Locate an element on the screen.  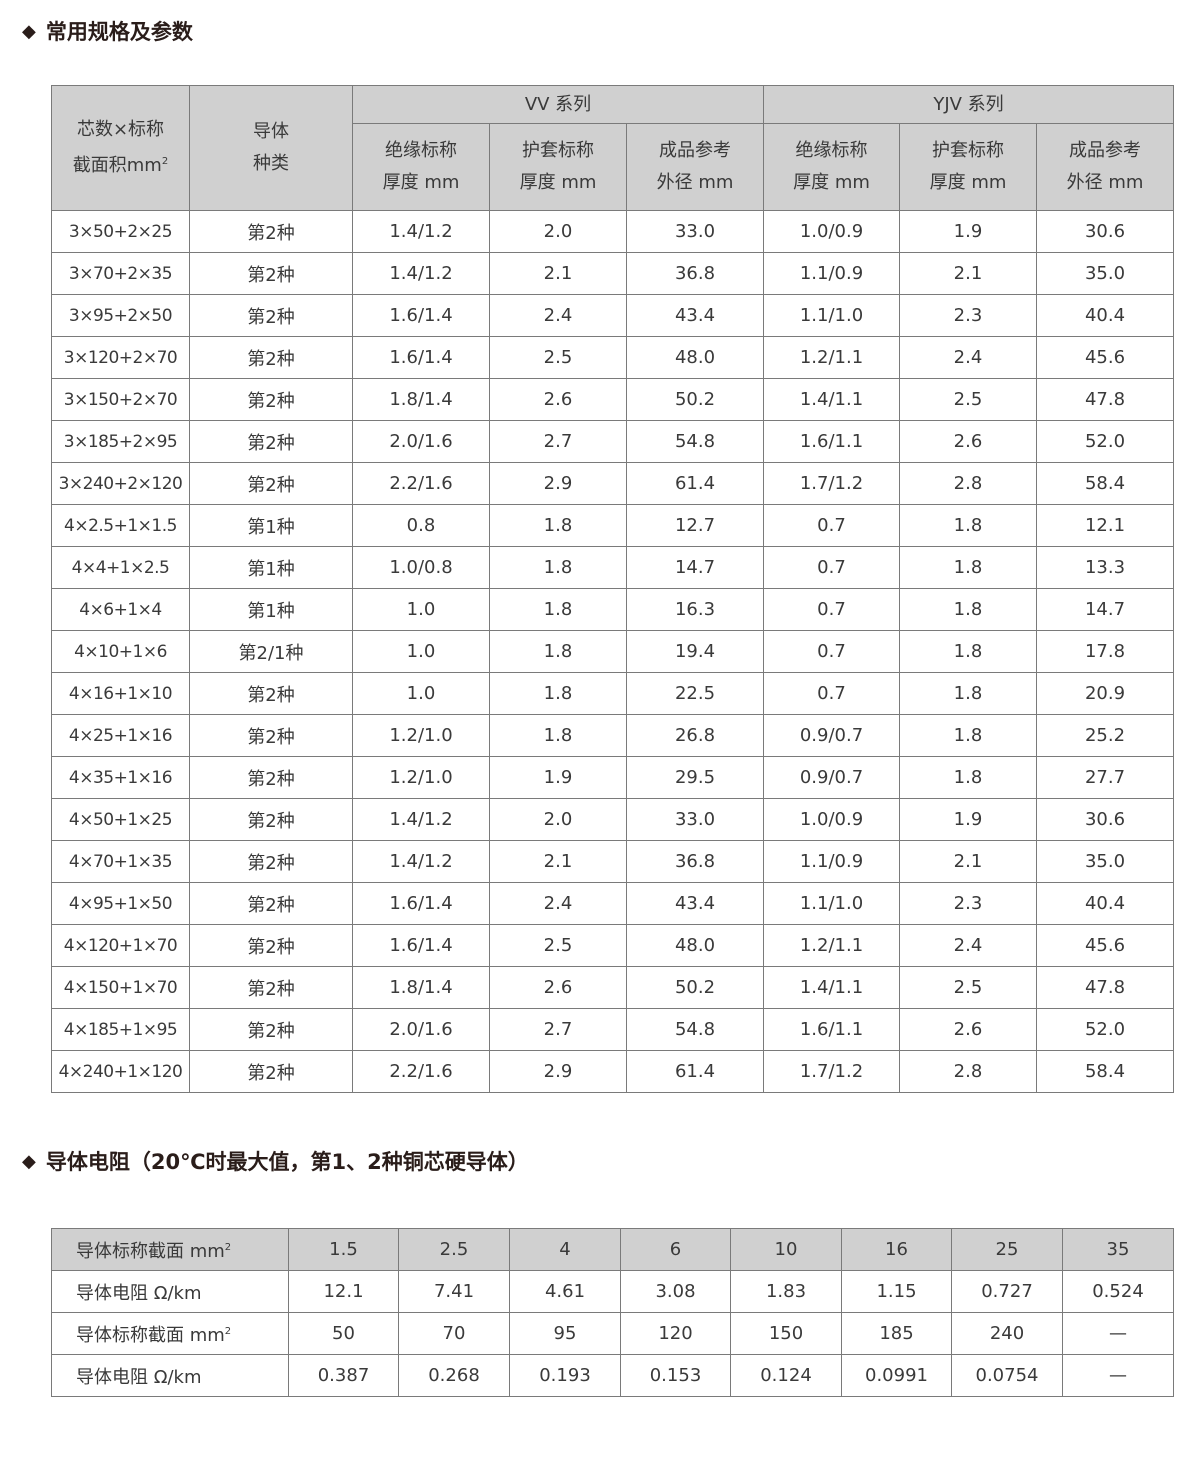
table-cell: 0.124 is located at coordinates (786, 1375).